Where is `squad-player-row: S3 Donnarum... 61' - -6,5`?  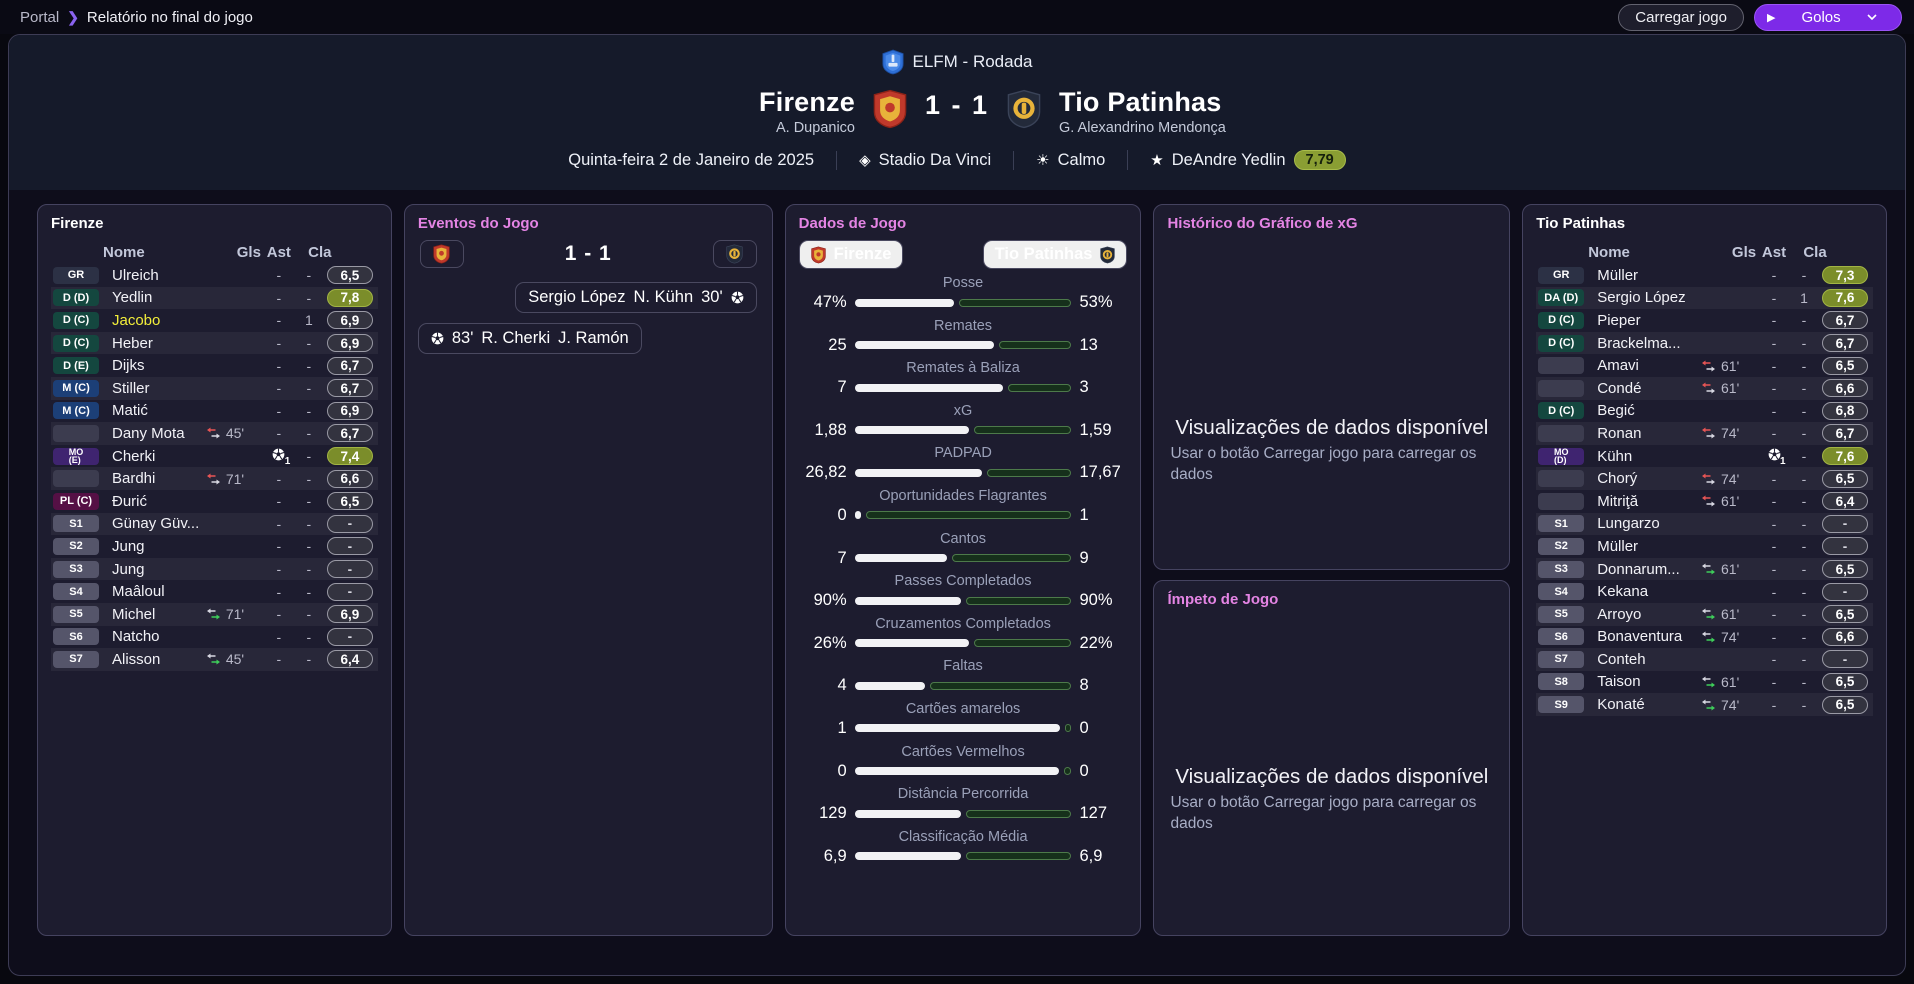 squad-player-row: S3 Donnarum... 61' - -6,5 is located at coordinates (1704, 569).